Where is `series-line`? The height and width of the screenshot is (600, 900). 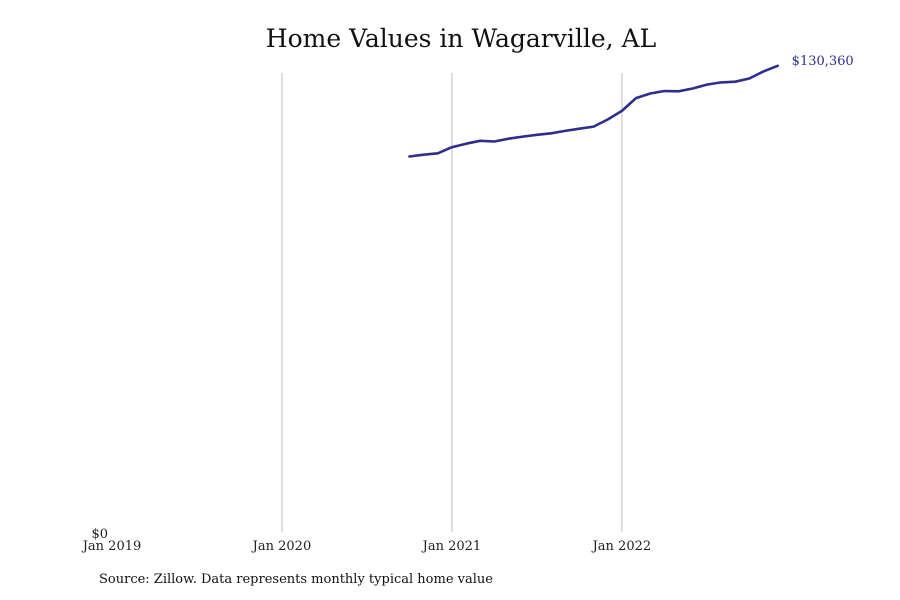 series-line is located at coordinates (594, 111).